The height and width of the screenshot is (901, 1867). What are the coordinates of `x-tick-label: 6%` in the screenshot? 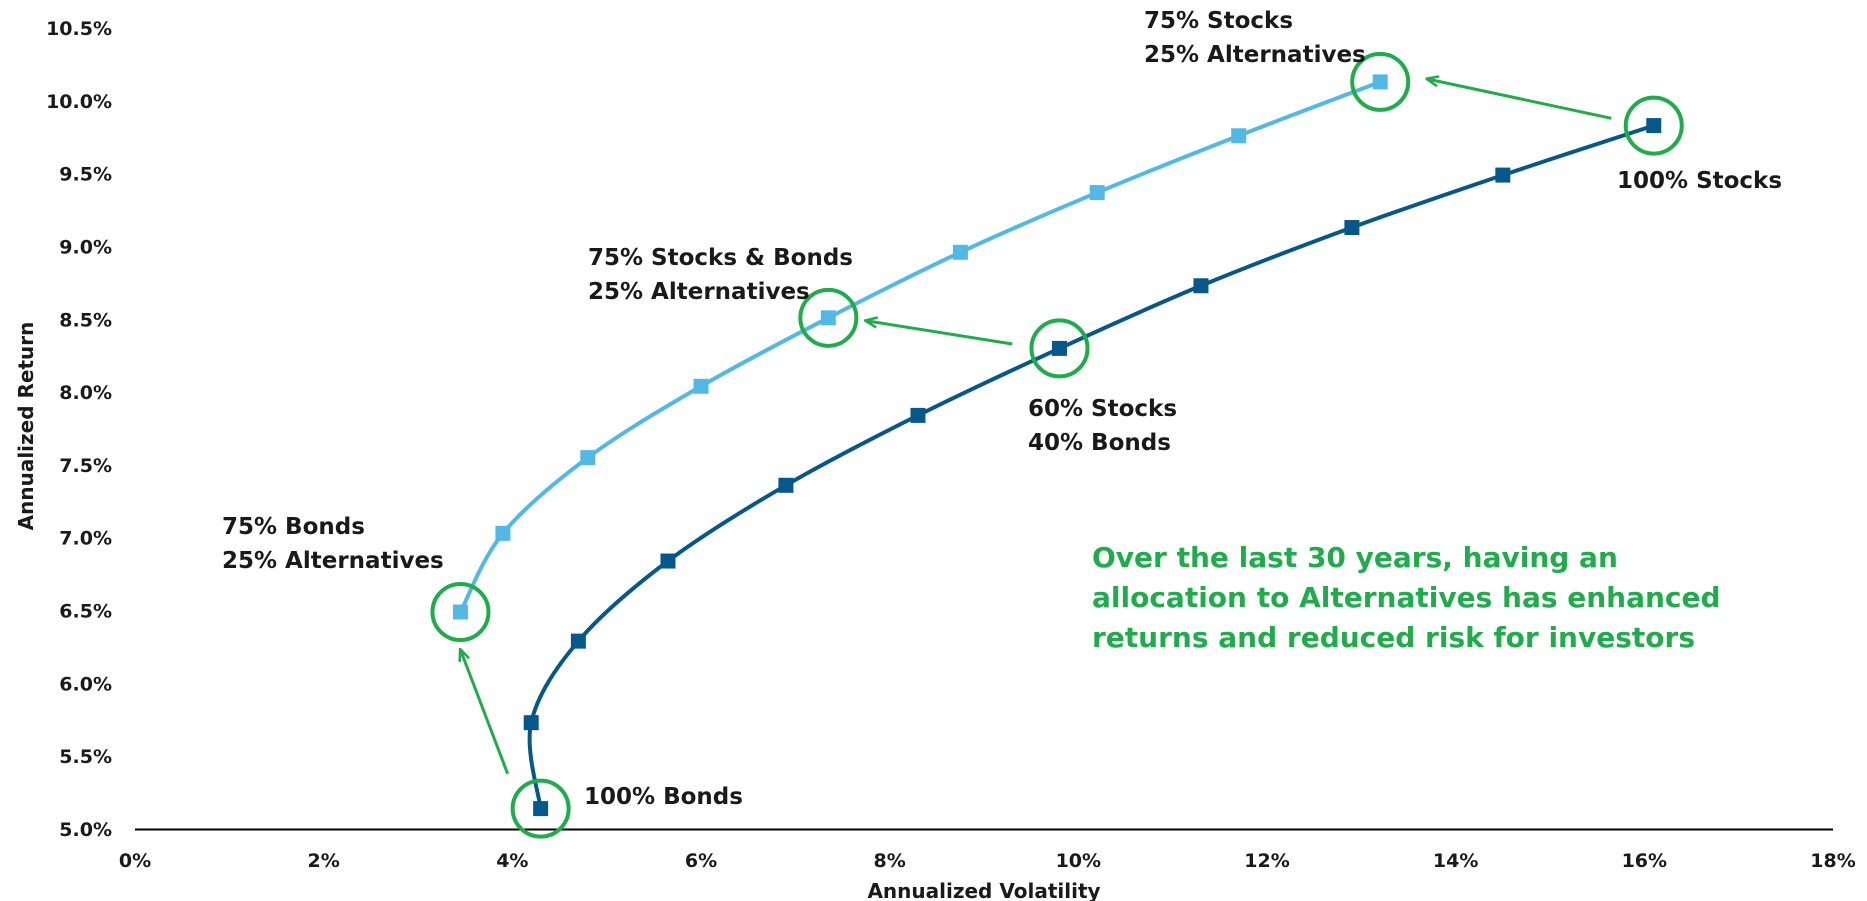 It's located at (701, 861).